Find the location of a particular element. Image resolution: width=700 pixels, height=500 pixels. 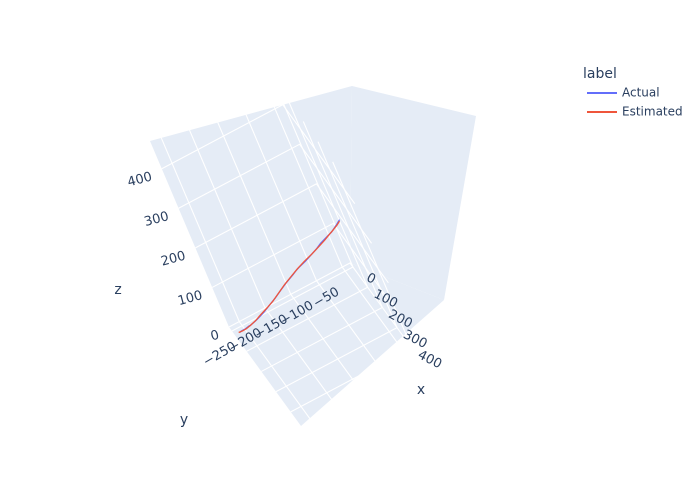

legend-item-estimated: Estimated is located at coordinates (635, 112).